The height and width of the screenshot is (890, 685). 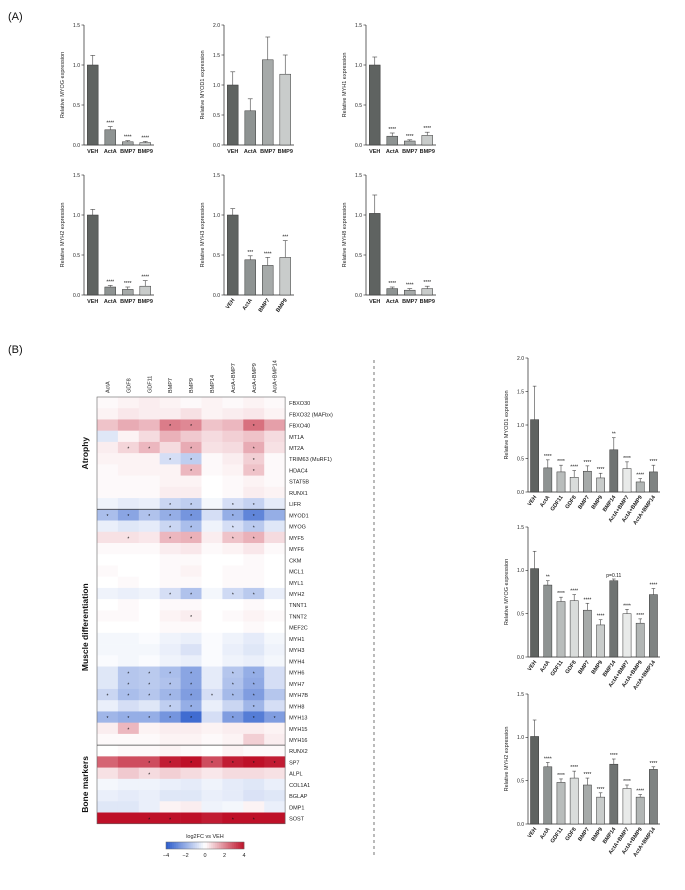 I want to click on heatmap-row-label: MEF2C, so click(x=298, y=629).